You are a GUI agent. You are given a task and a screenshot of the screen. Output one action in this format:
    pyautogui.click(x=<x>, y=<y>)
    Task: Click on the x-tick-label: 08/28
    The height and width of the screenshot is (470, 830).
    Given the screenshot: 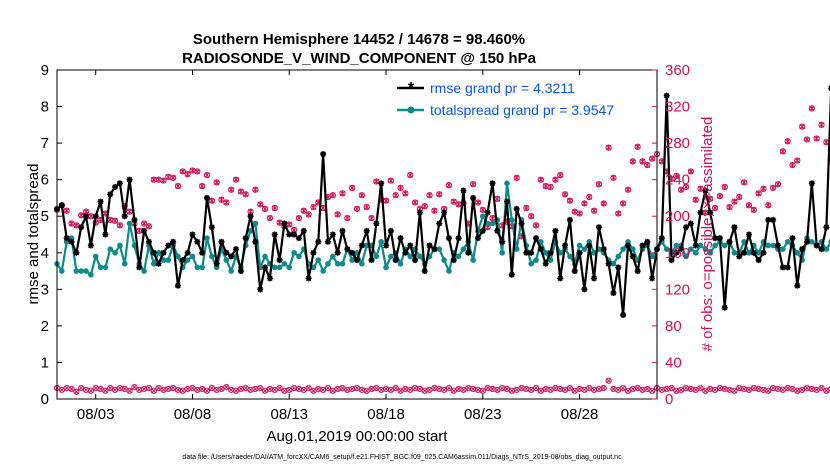 What is the action you would take?
    pyautogui.click(x=580, y=414)
    